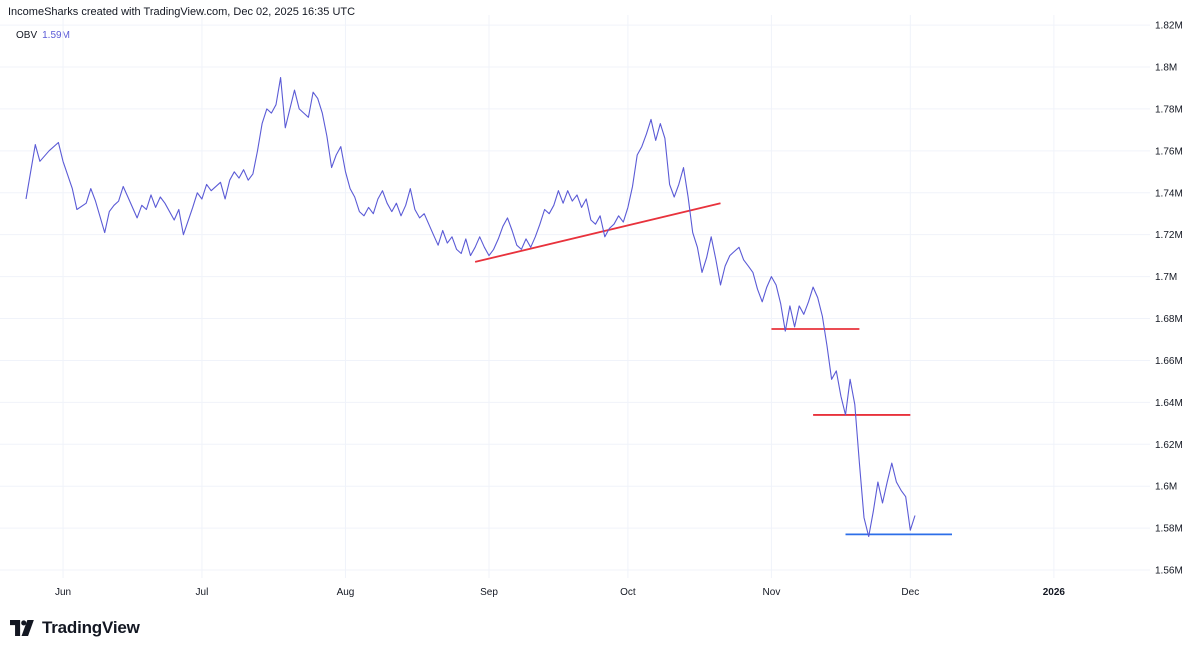  Describe the element at coordinates (56, 35) in the screenshot. I see `indicator-value: 1.59M` at that location.